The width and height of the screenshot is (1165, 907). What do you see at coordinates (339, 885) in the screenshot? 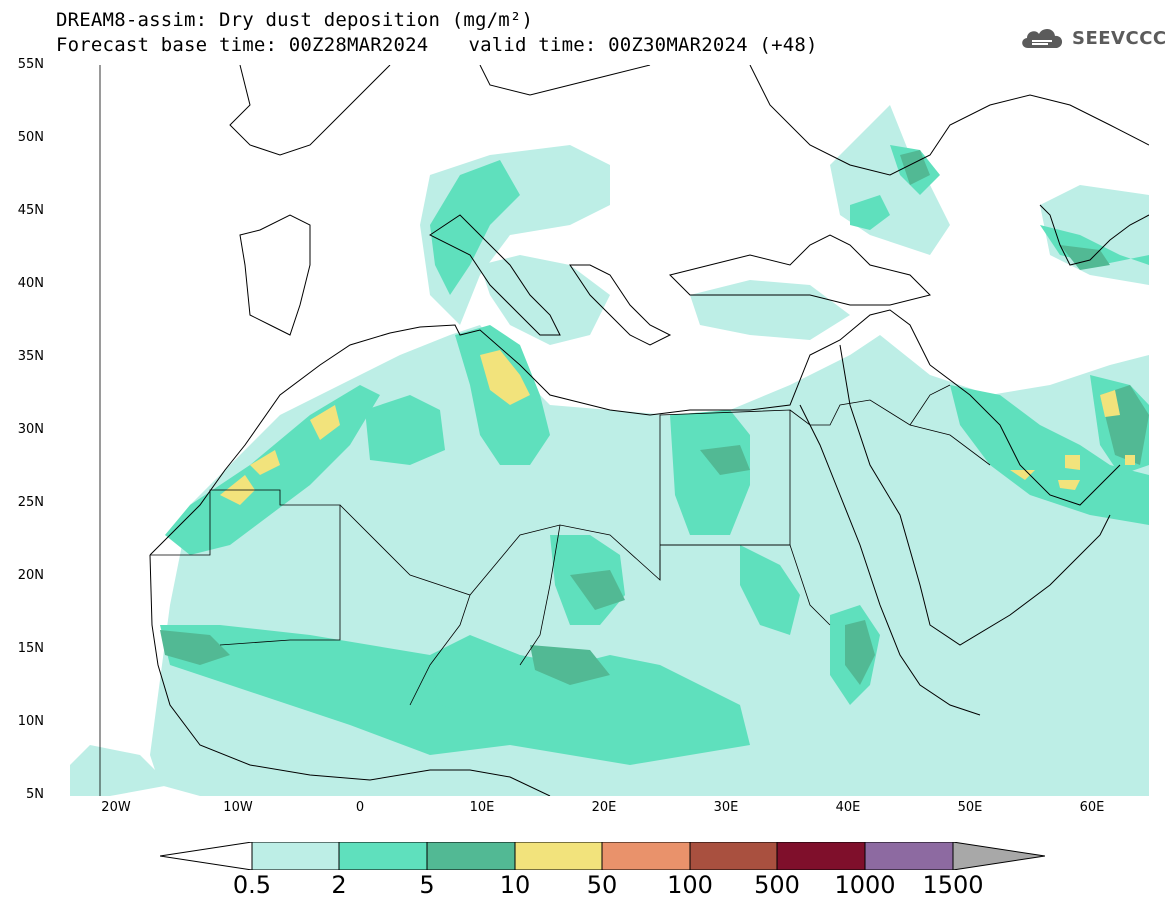
I see `legend-label-1: 2` at bounding box center [339, 885].